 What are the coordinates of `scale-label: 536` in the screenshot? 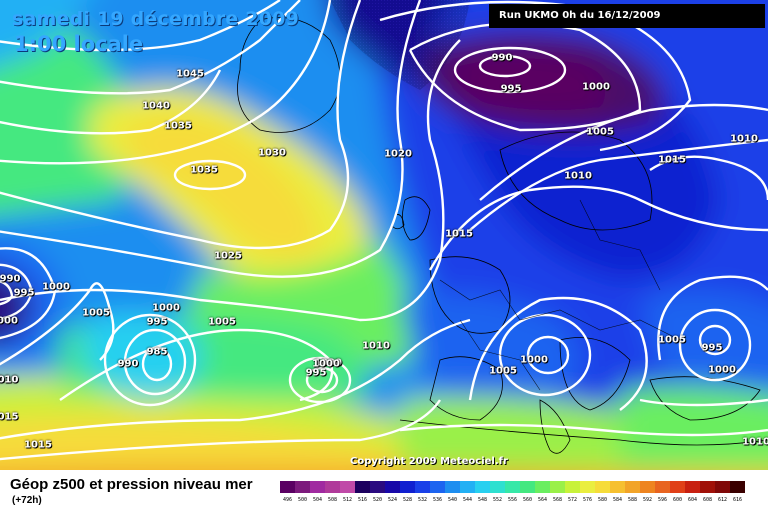 It's located at (437, 500).